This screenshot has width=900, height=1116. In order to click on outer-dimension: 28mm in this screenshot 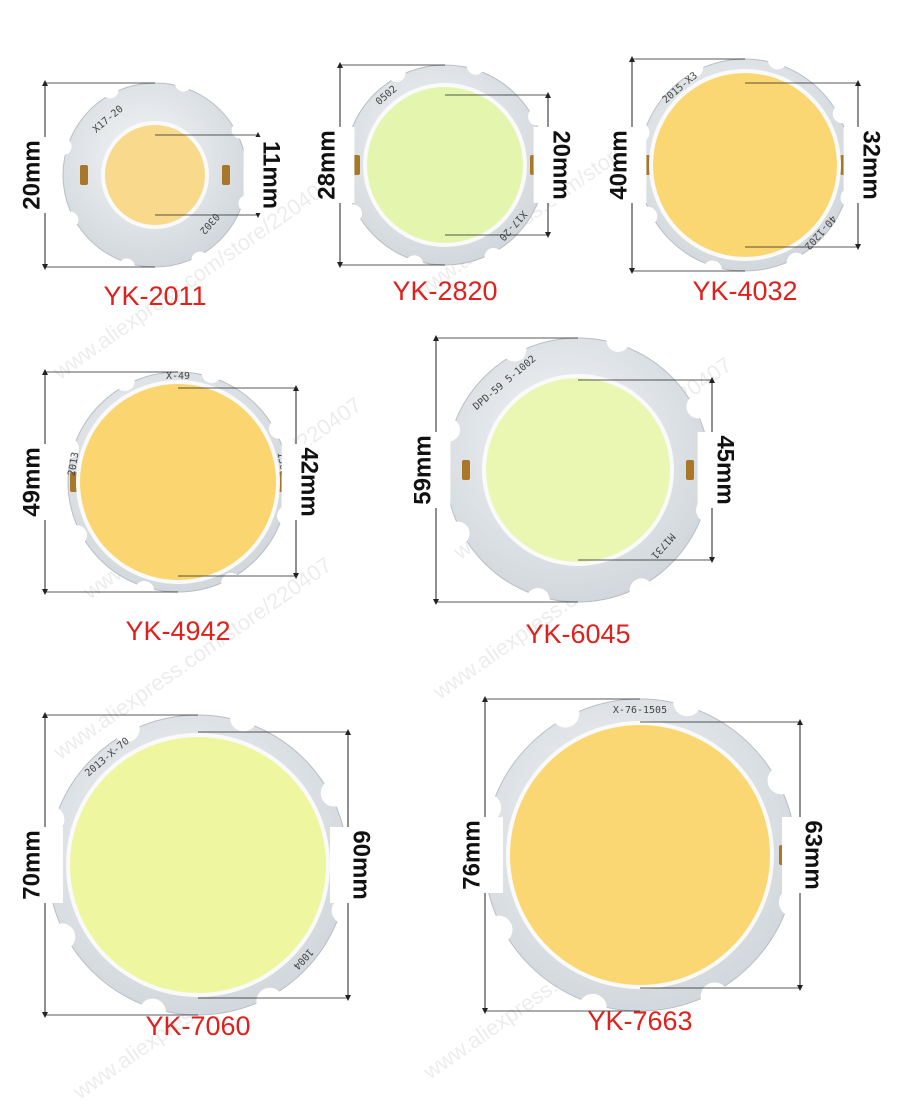, I will do `click(326, 164)`.